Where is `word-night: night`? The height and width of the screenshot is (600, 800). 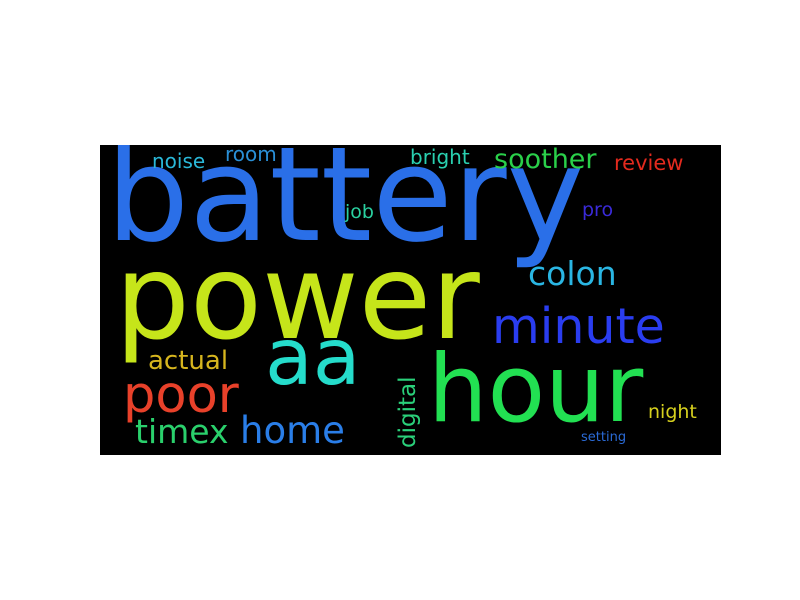
word-night: night is located at coordinates (672, 412).